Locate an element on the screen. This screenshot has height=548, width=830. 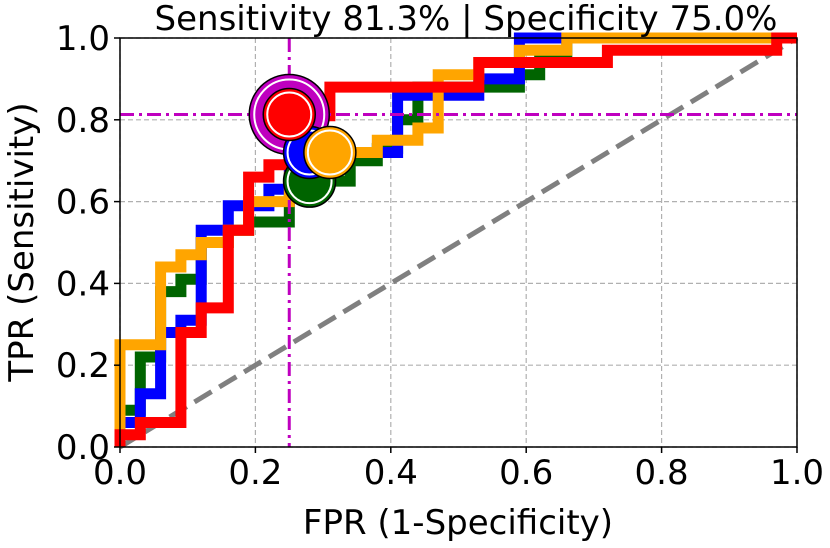
y-tick-label-1: 0.2 is located at coordinates (83, 366).